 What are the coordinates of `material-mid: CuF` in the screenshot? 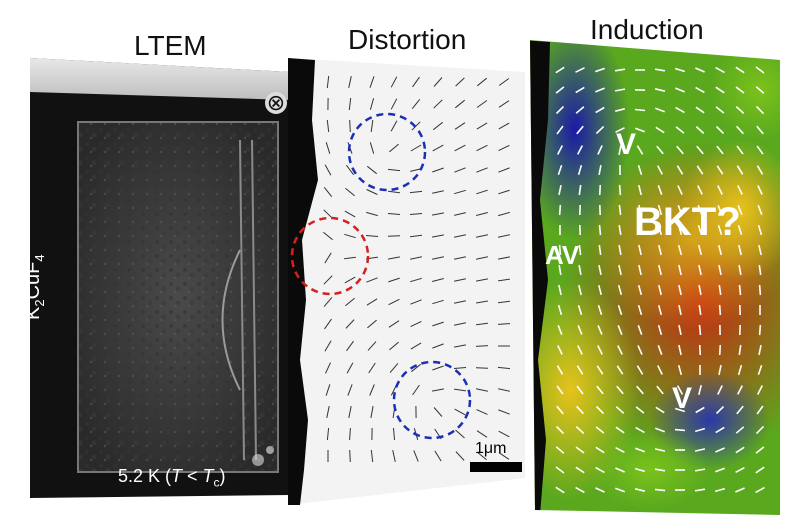 It's located at (33, 280).